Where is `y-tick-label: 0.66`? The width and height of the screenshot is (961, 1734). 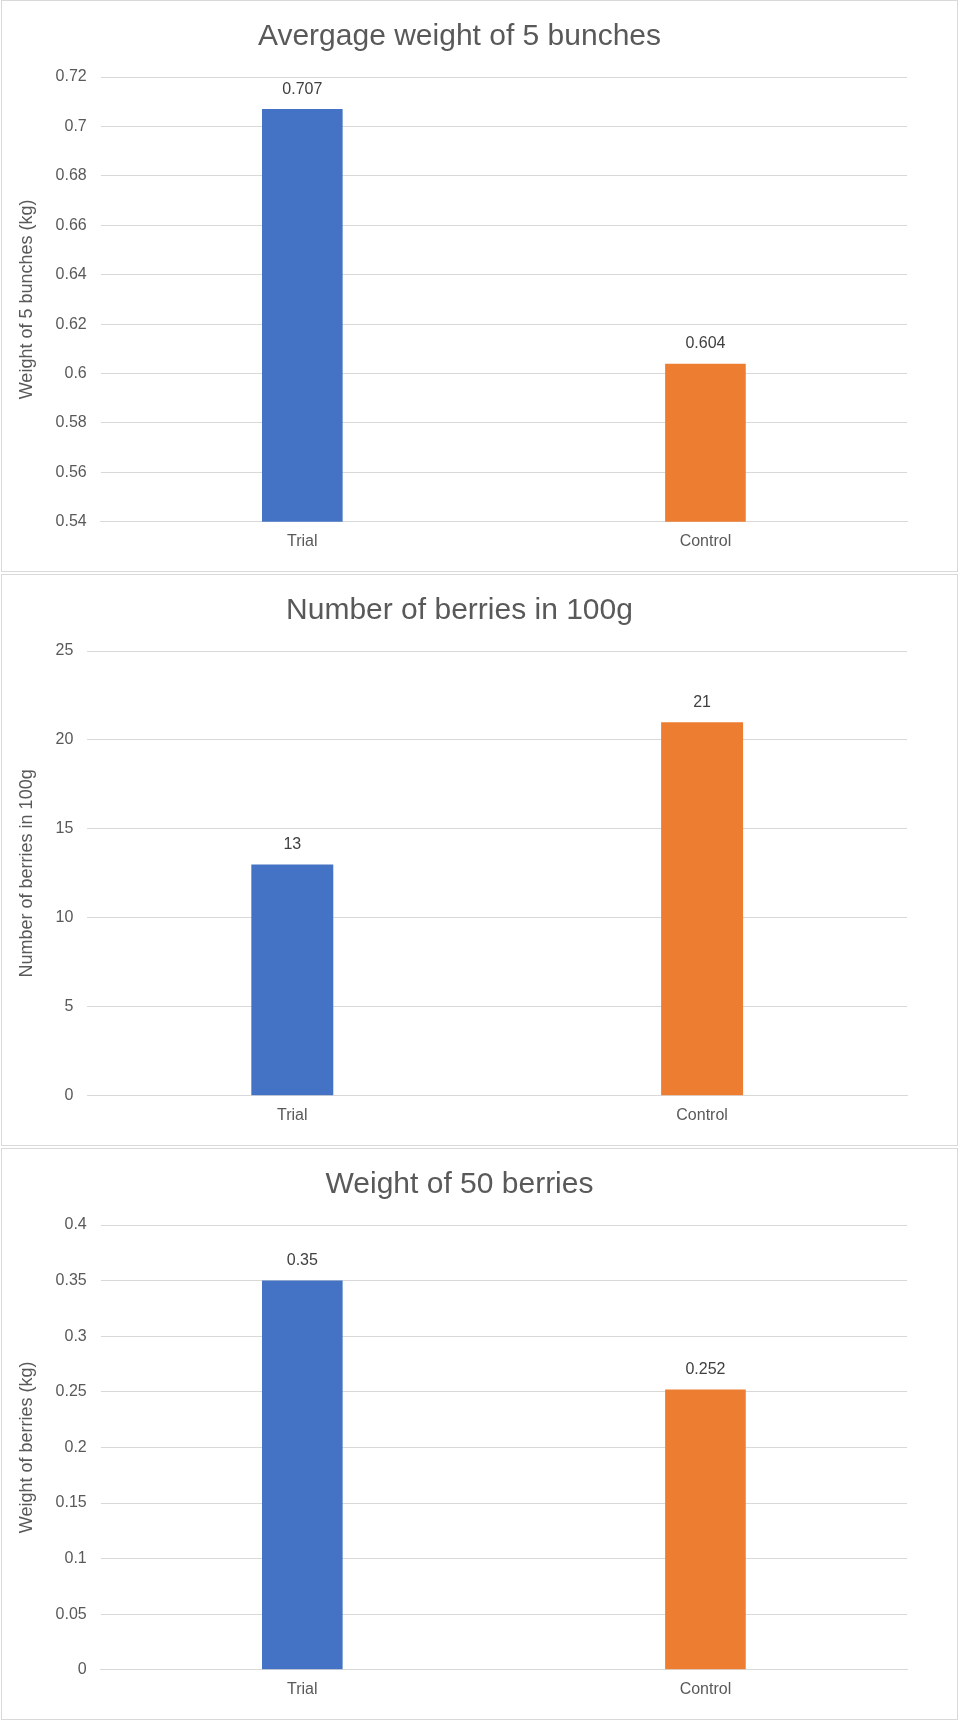 y-tick-label: 0.66 is located at coordinates (71, 224).